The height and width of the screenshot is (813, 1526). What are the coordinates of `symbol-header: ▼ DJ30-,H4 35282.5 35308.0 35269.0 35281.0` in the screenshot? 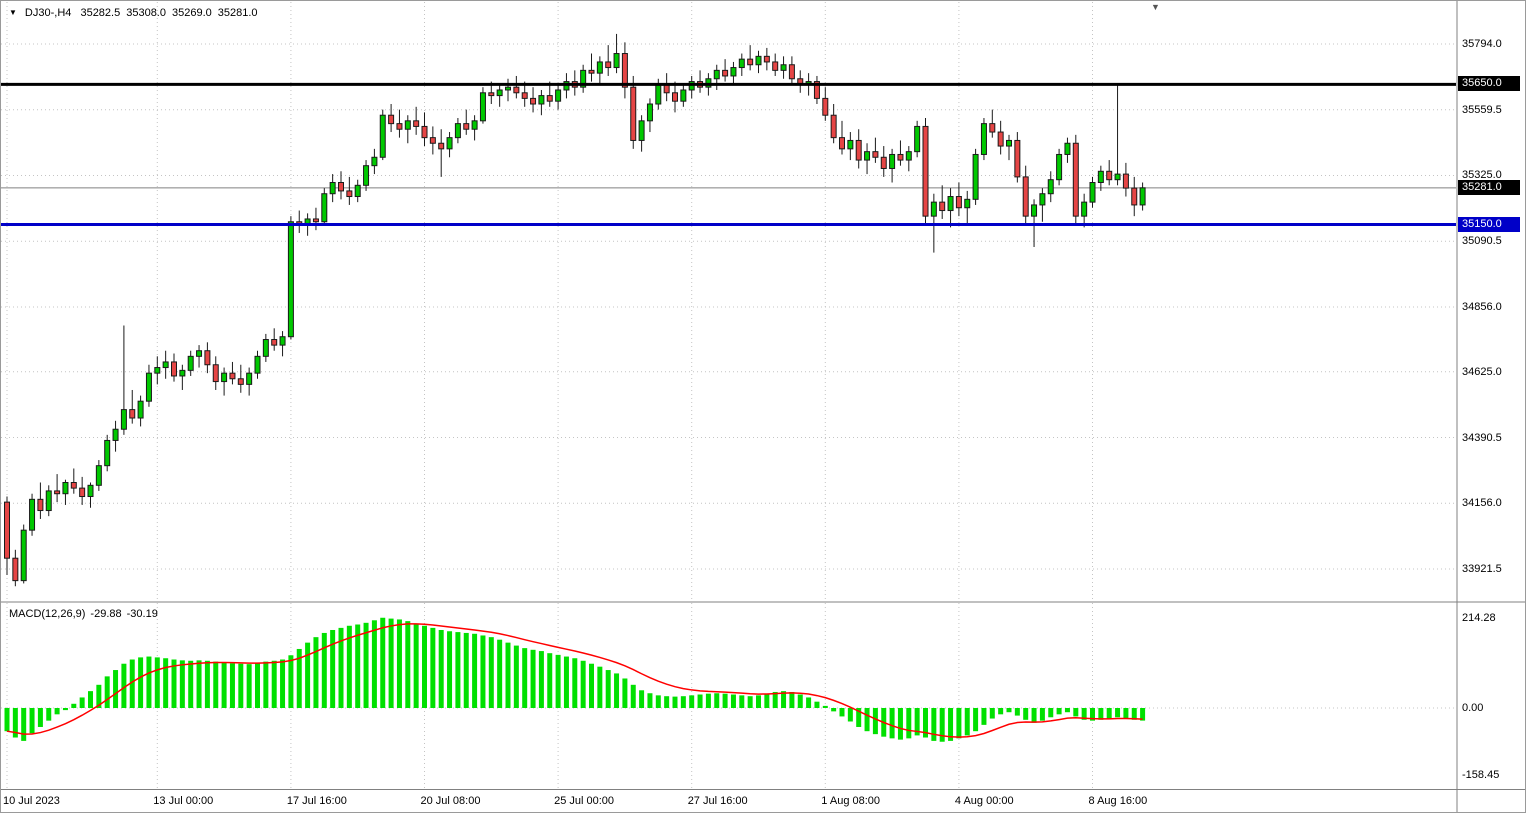 It's located at (136, 13).